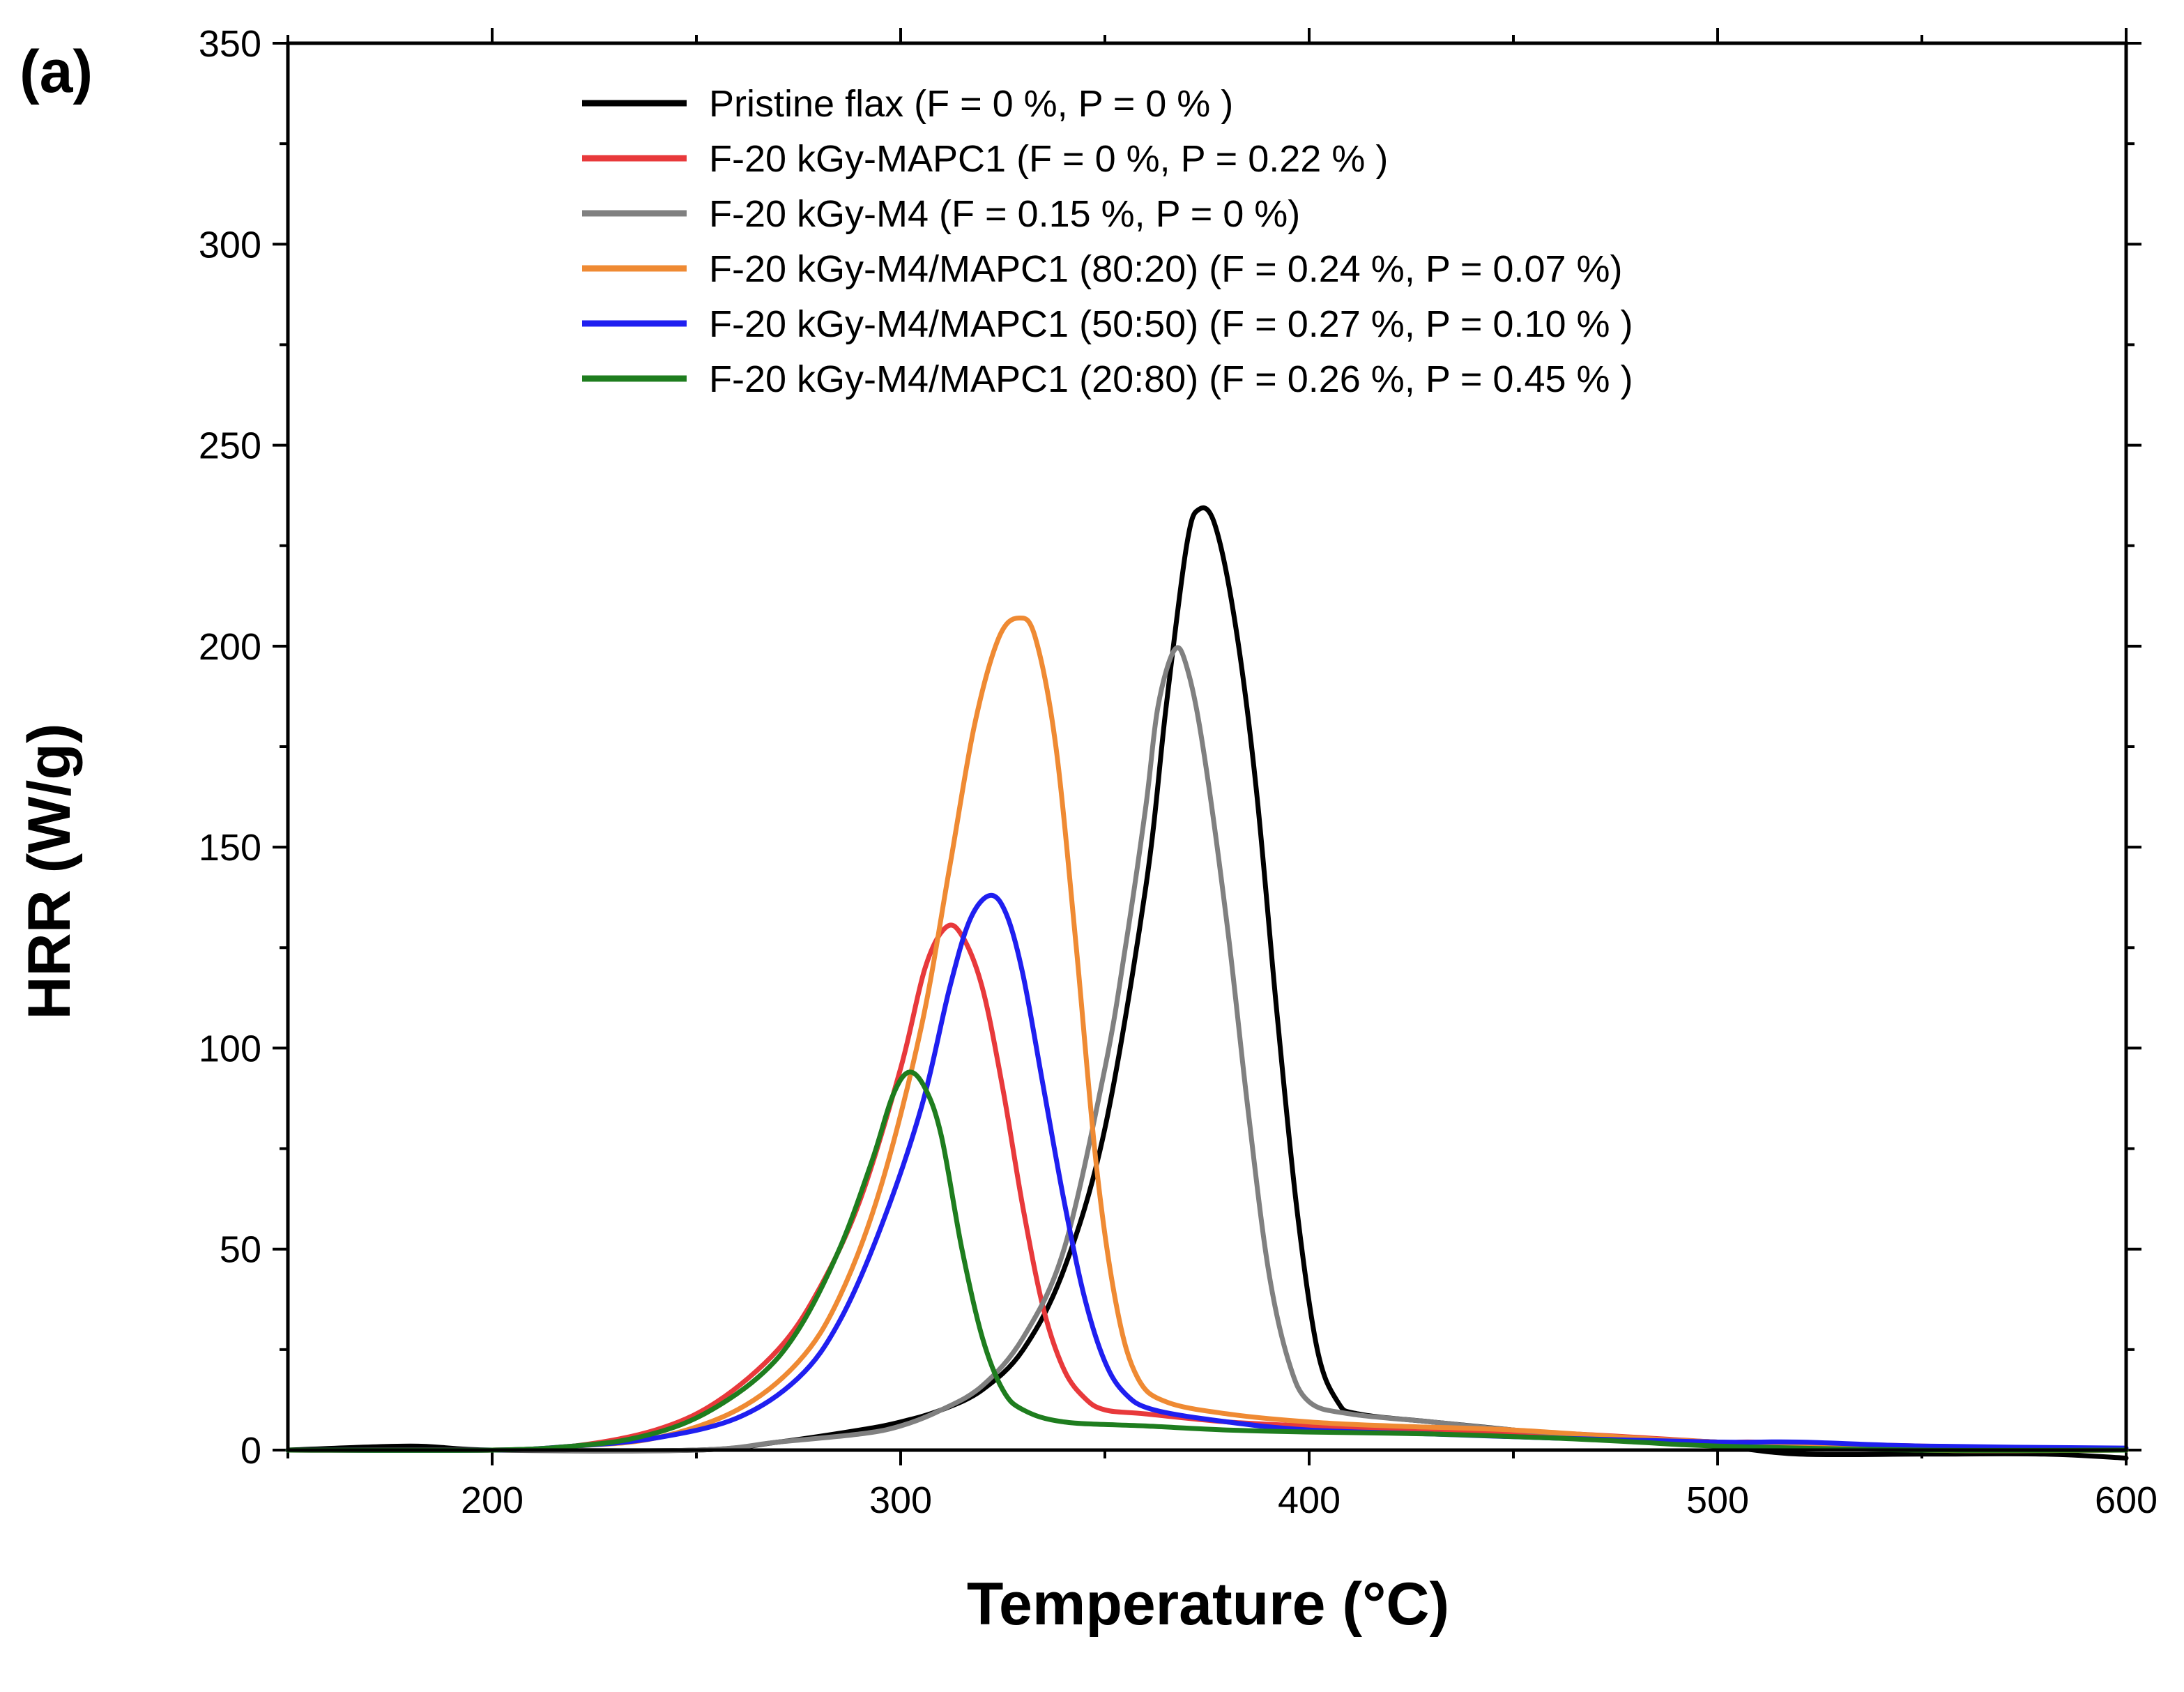 Image resolution: width=2184 pixels, height=1692 pixels. I want to click on panel-label: (a), so click(56, 71).